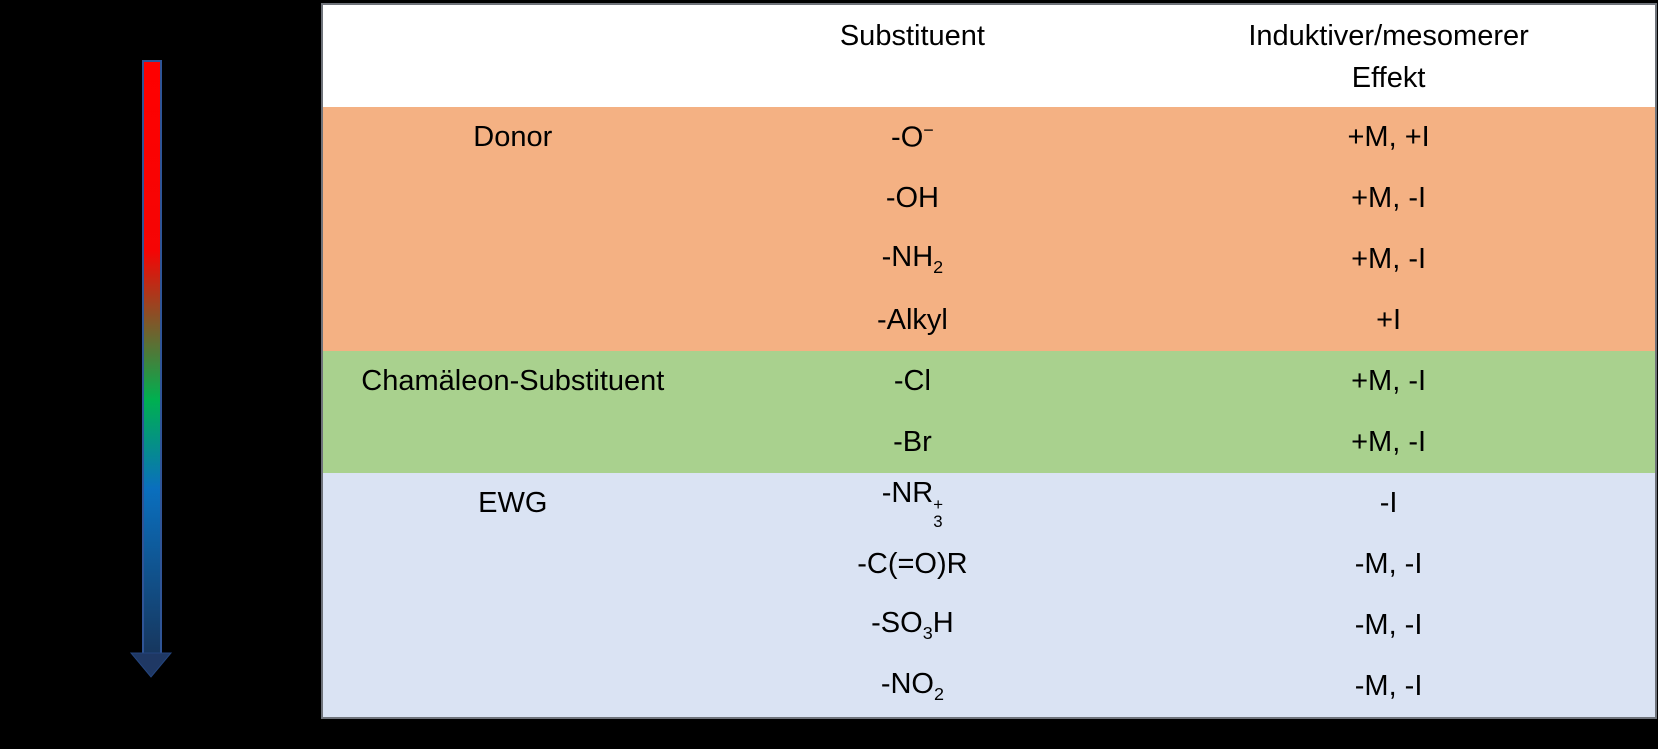 The width and height of the screenshot is (1658, 749). What do you see at coordinates (989, 259) in the screenshot?
I see `table-row: -NH2 +M, -I` at bounding box center [989, 259].